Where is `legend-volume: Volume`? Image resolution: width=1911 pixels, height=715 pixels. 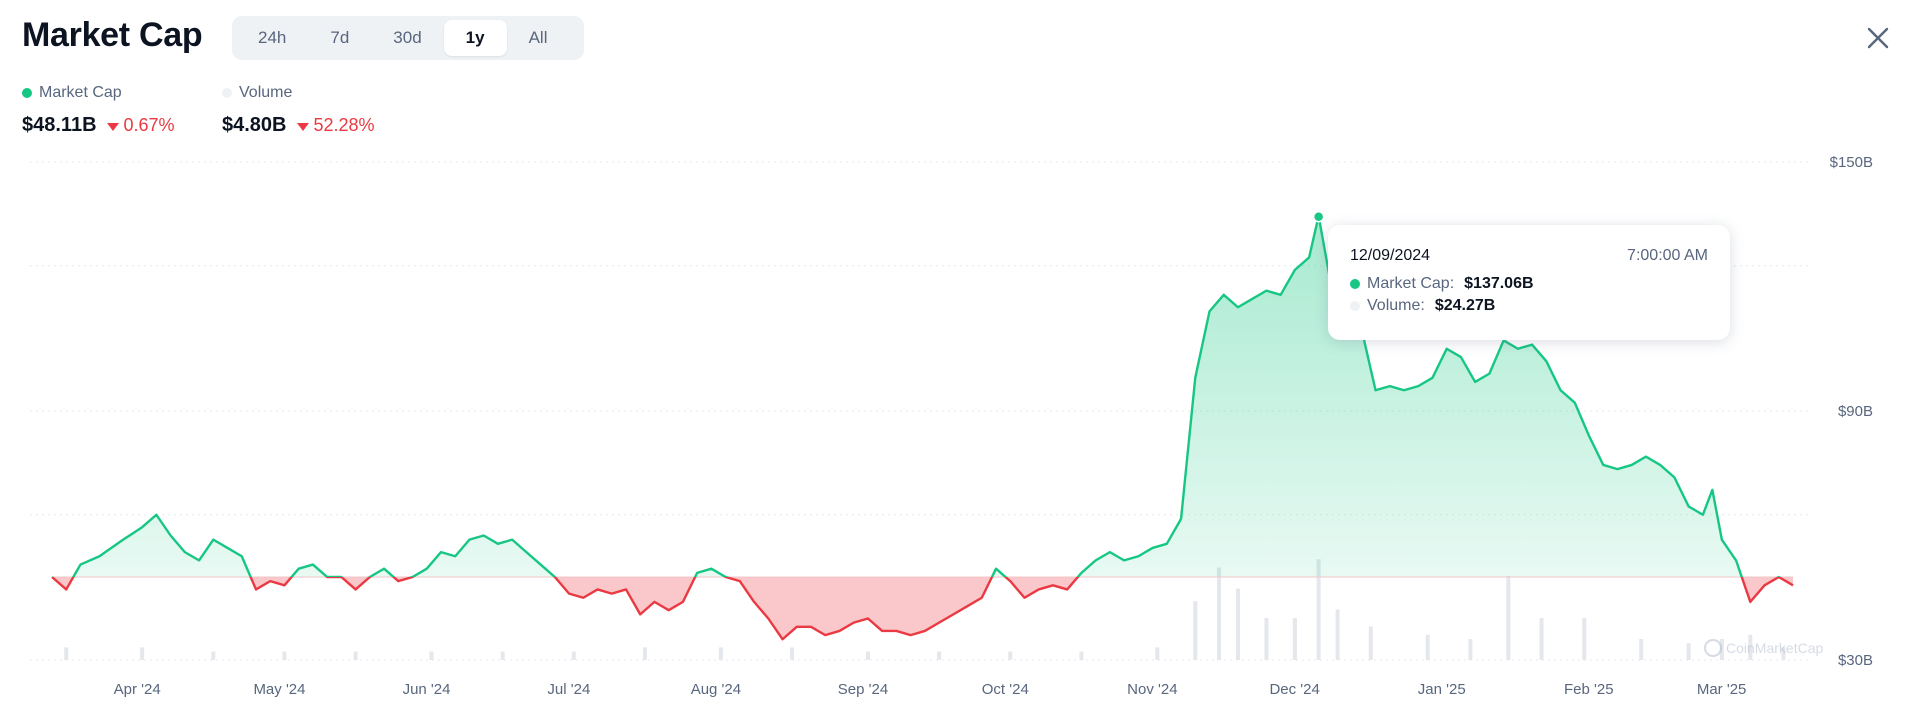
legend-volume: Volume is located at coordinates (257, 93).